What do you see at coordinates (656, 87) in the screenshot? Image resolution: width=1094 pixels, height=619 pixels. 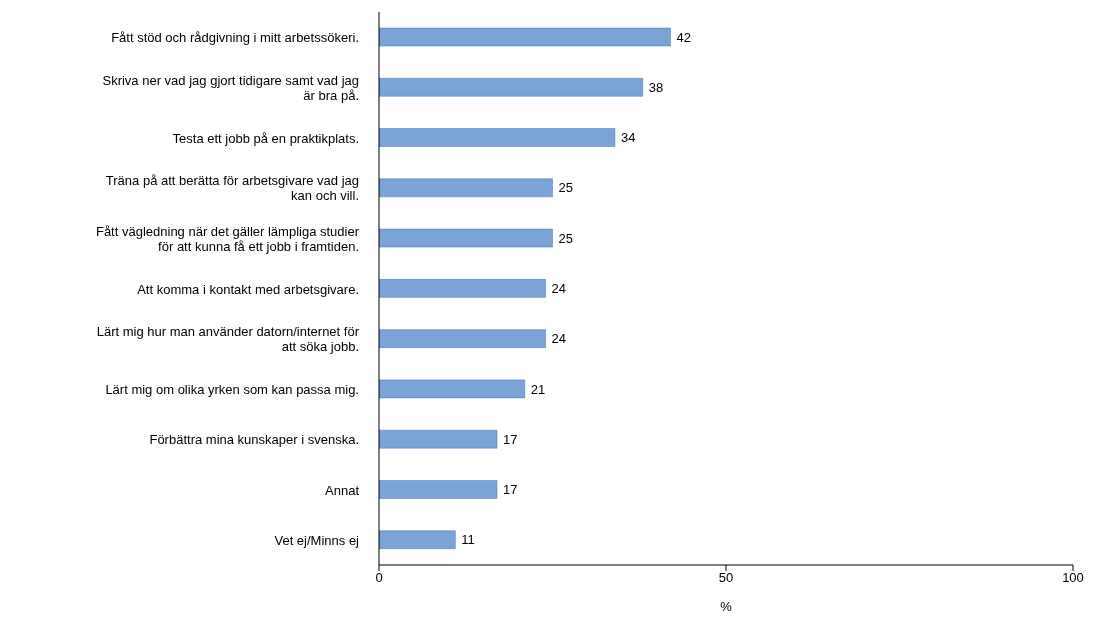 I see `data-label: 38` at bounding box center [656, 87].